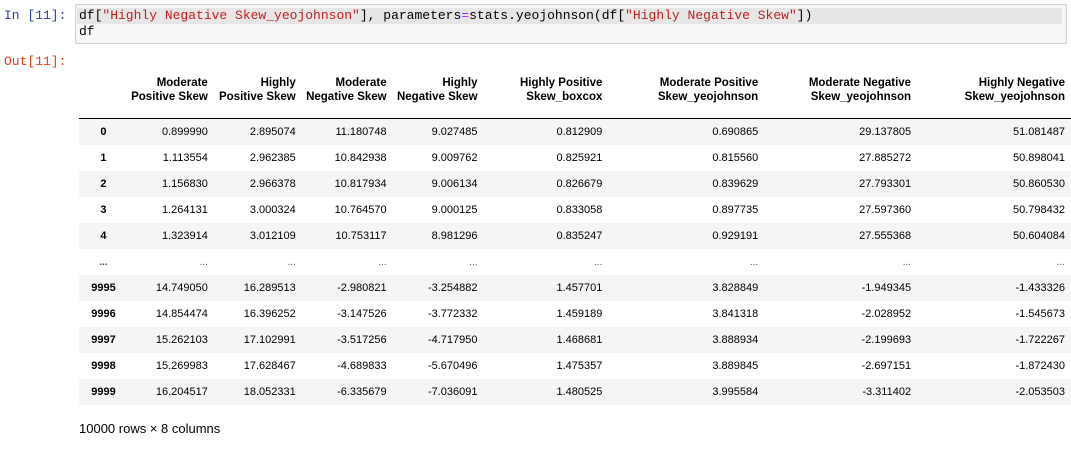 This screenshot has height=450, width=1071. I want to click on row-index: 0, so click(103, 132).